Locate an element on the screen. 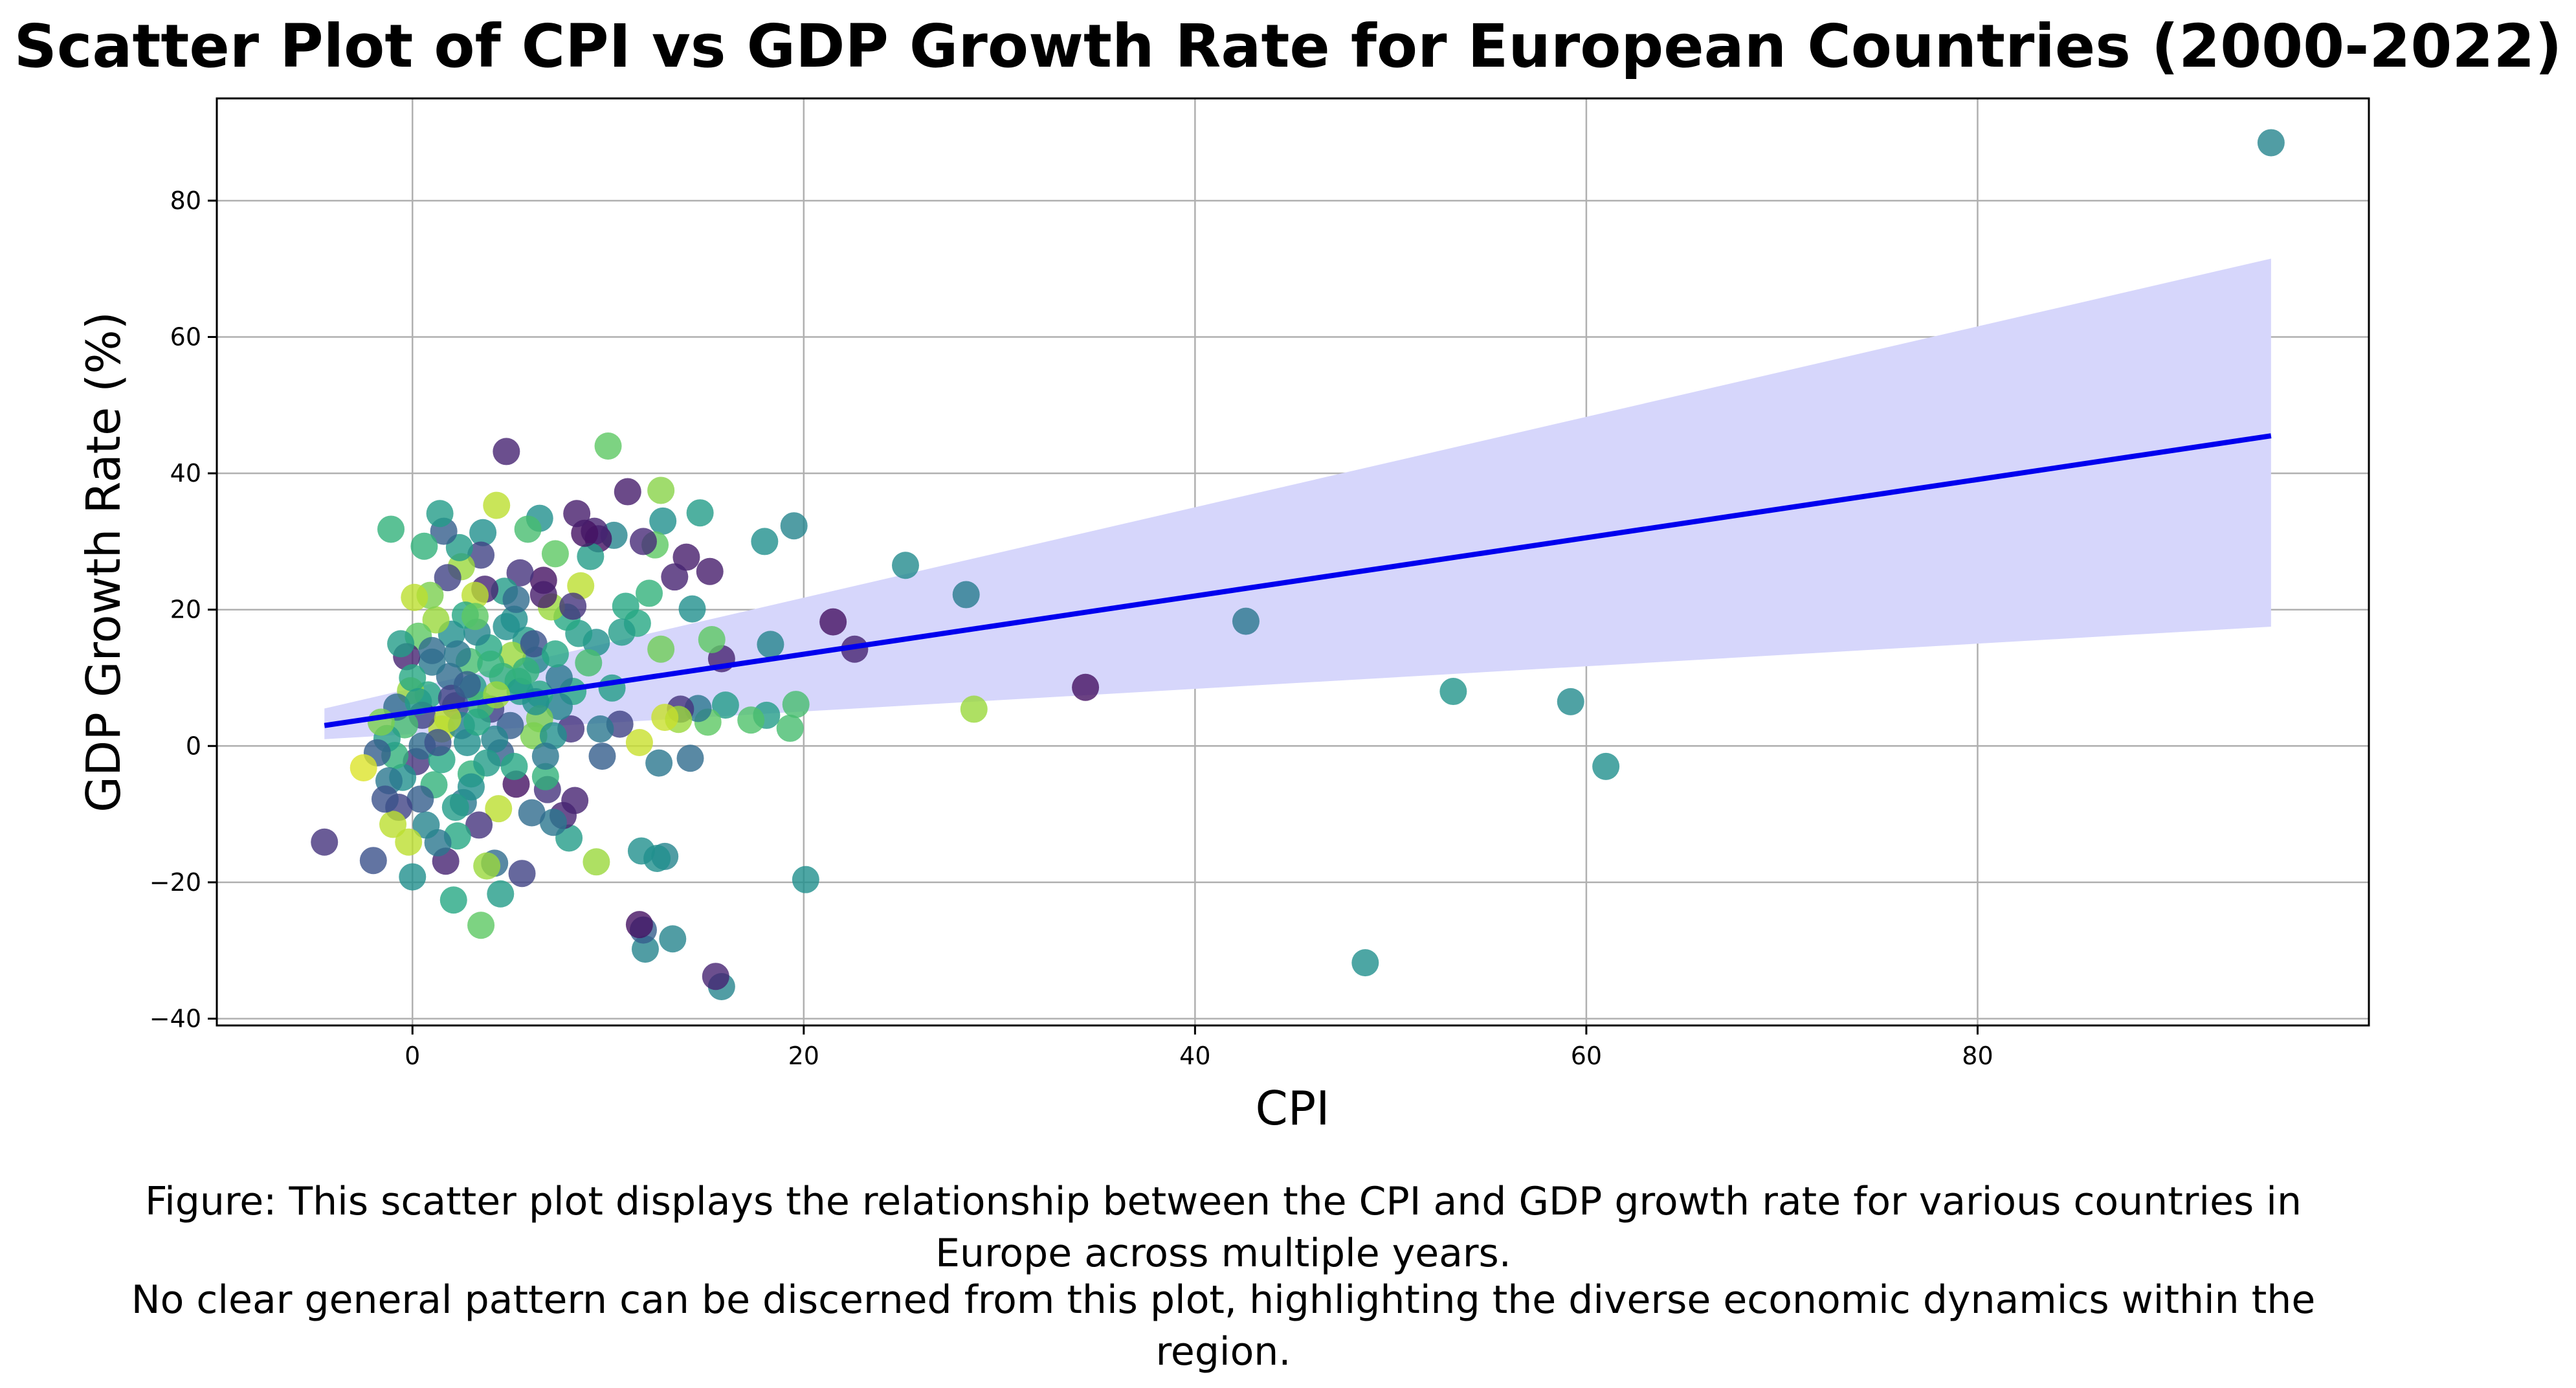 This screenshot has width=2576, height=1388. x-tick-label: 60 is located at coordinates (1586, 1056).